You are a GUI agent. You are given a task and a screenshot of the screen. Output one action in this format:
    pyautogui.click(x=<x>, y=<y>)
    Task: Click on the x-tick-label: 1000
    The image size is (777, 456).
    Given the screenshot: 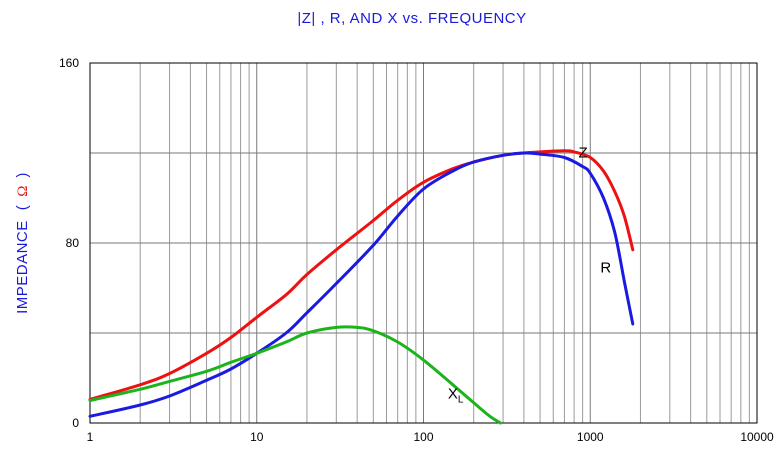 What is the action you would take?
    pyautogui.click(x=590, y=437)
    